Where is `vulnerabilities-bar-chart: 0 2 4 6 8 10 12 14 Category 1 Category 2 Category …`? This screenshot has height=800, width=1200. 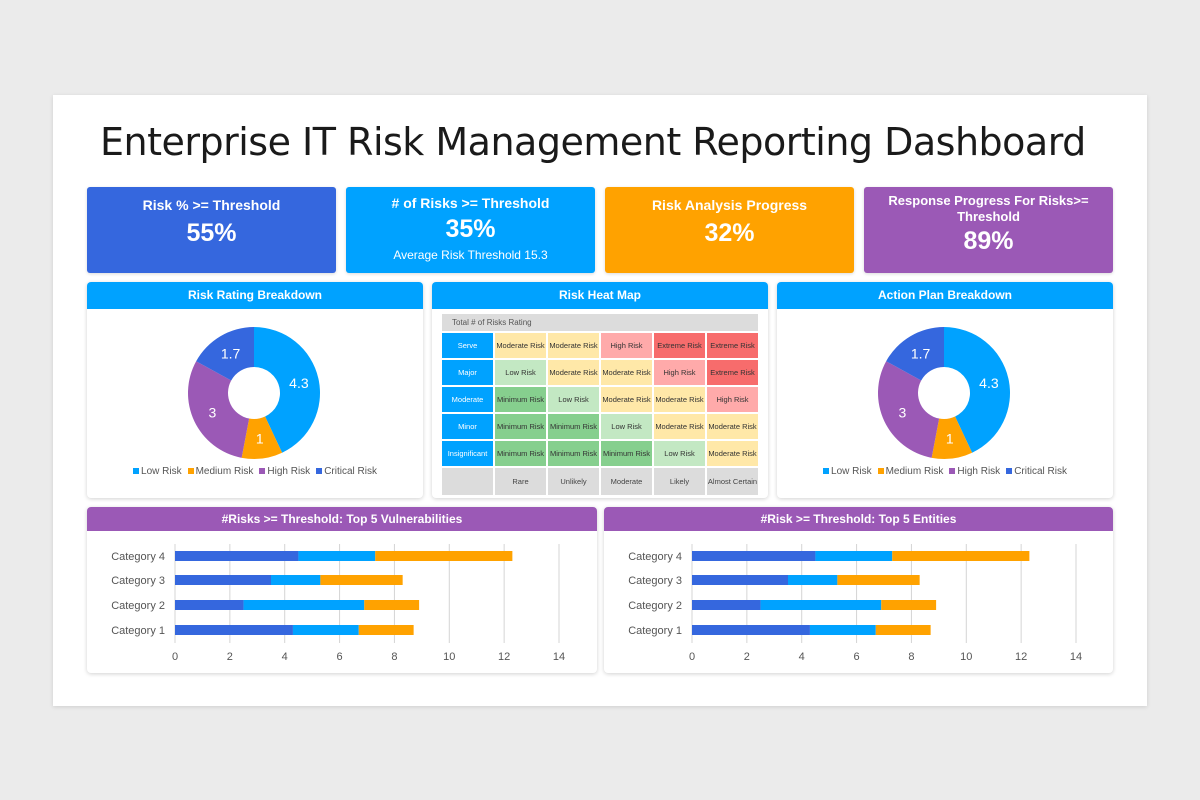
vulnerabilities-bar-chart: 0 2 4 6 8 10 12 14 Category 1 Category 2 Category … is located at coordinates (338, 603).